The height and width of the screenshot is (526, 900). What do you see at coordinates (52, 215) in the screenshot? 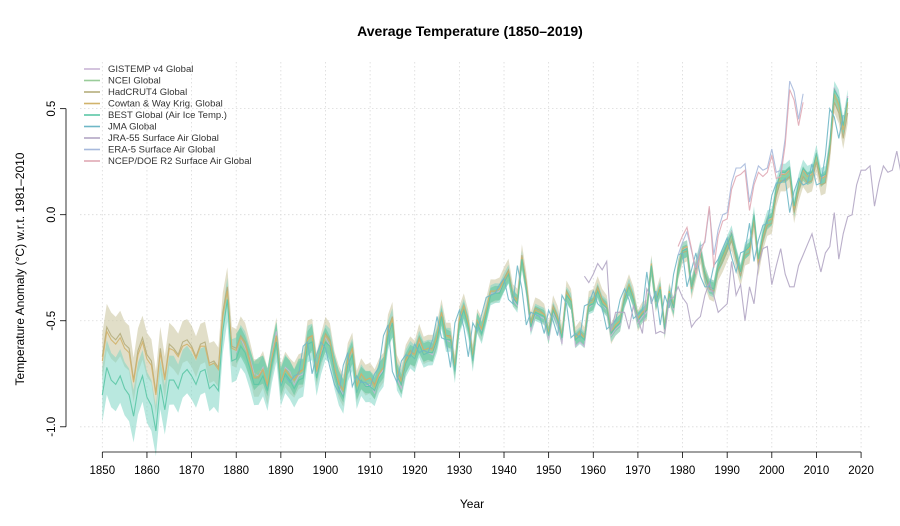
I see `y-tick-label: 0.0` at bounding box center [52, 215].